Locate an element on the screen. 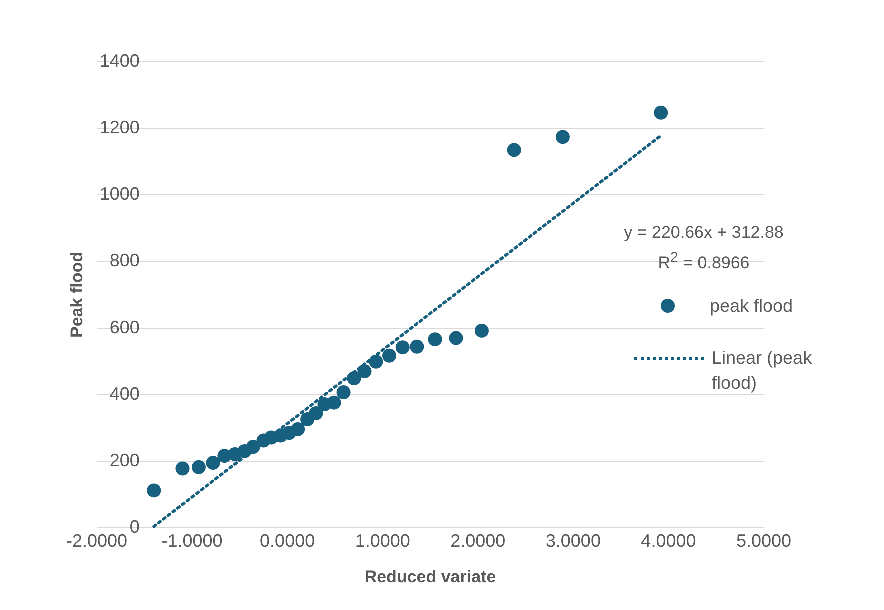 This screenshot has width=884, height=610. x-tick-label: -2.0000 is located at coordinates (97, 540).